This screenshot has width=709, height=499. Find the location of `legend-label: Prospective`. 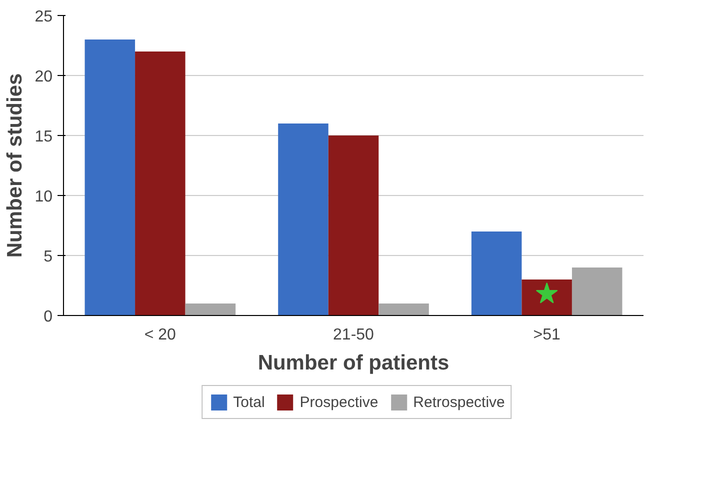

legend-label: Prospective is located at coordinates (339, 402).